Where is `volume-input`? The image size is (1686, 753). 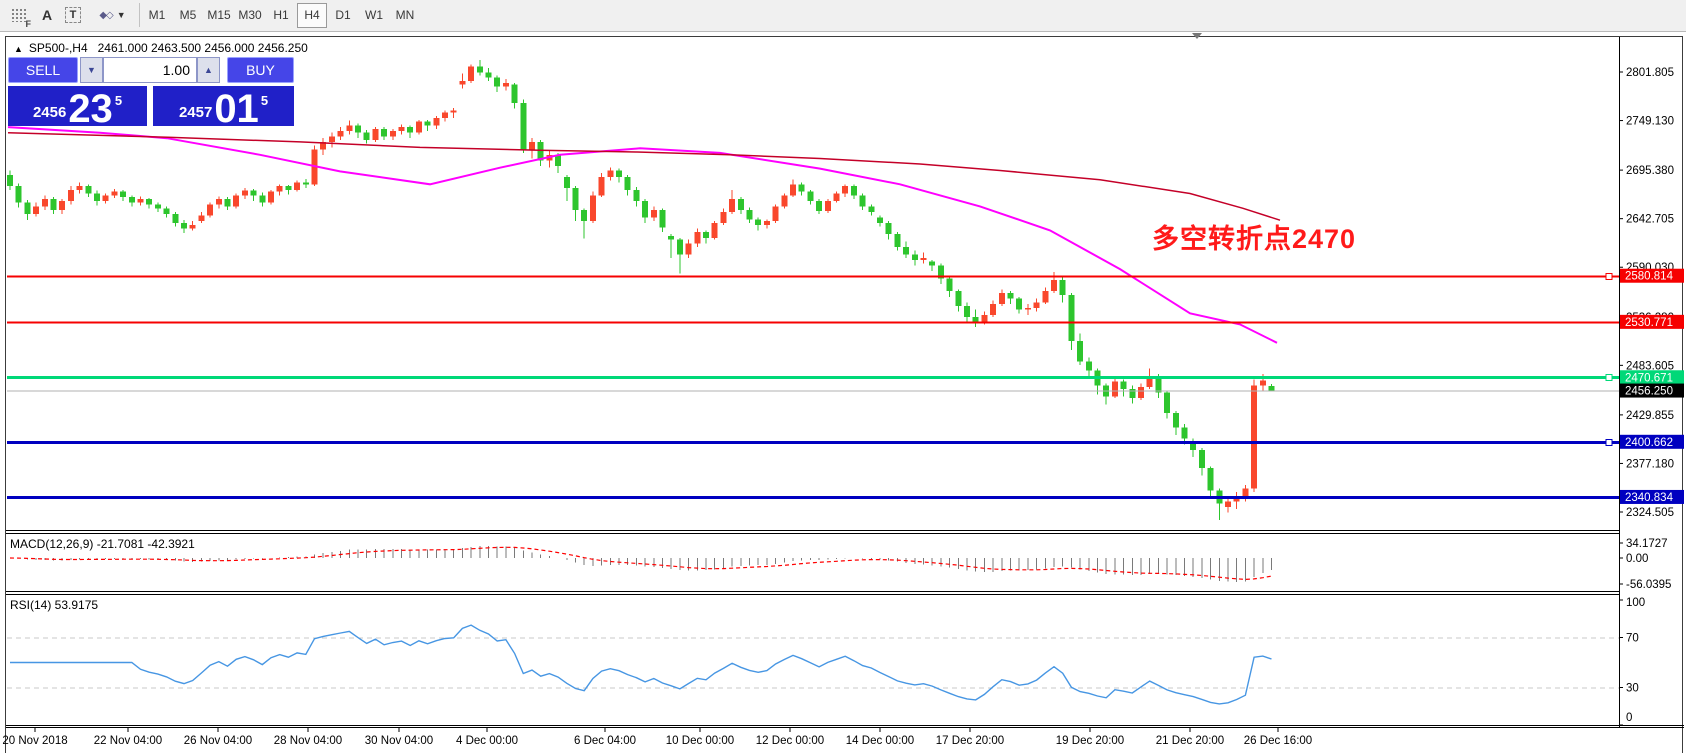
volume-input is located at coordinates (150, 70).